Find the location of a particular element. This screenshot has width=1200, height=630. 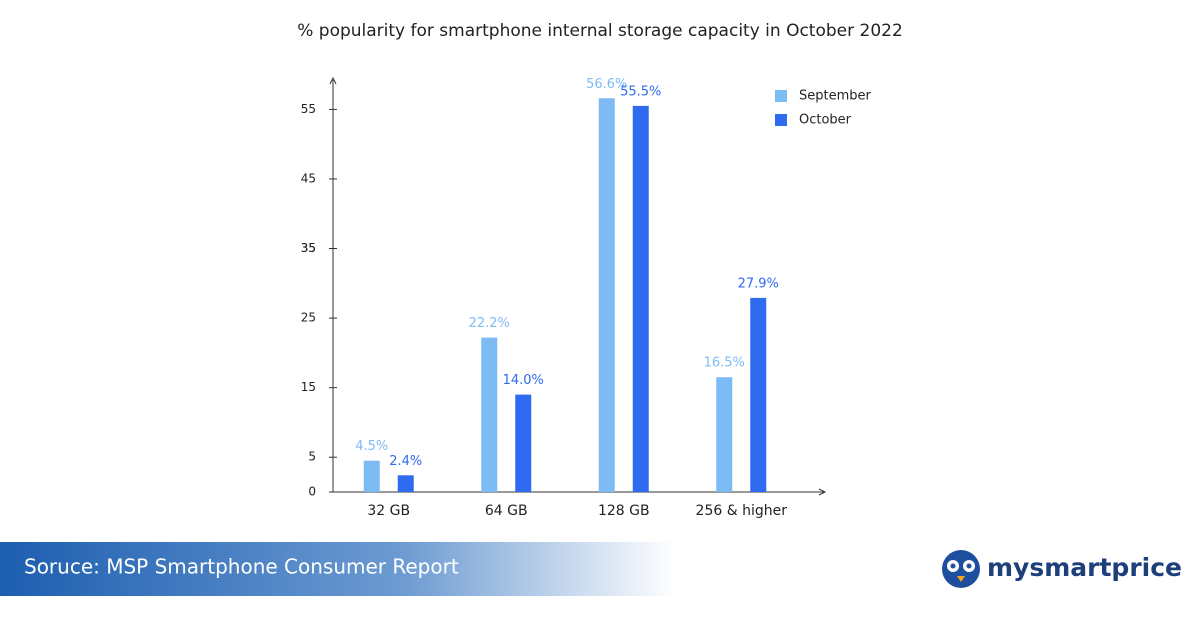

value-label: 2.4% is located at coordinates (405, 461).